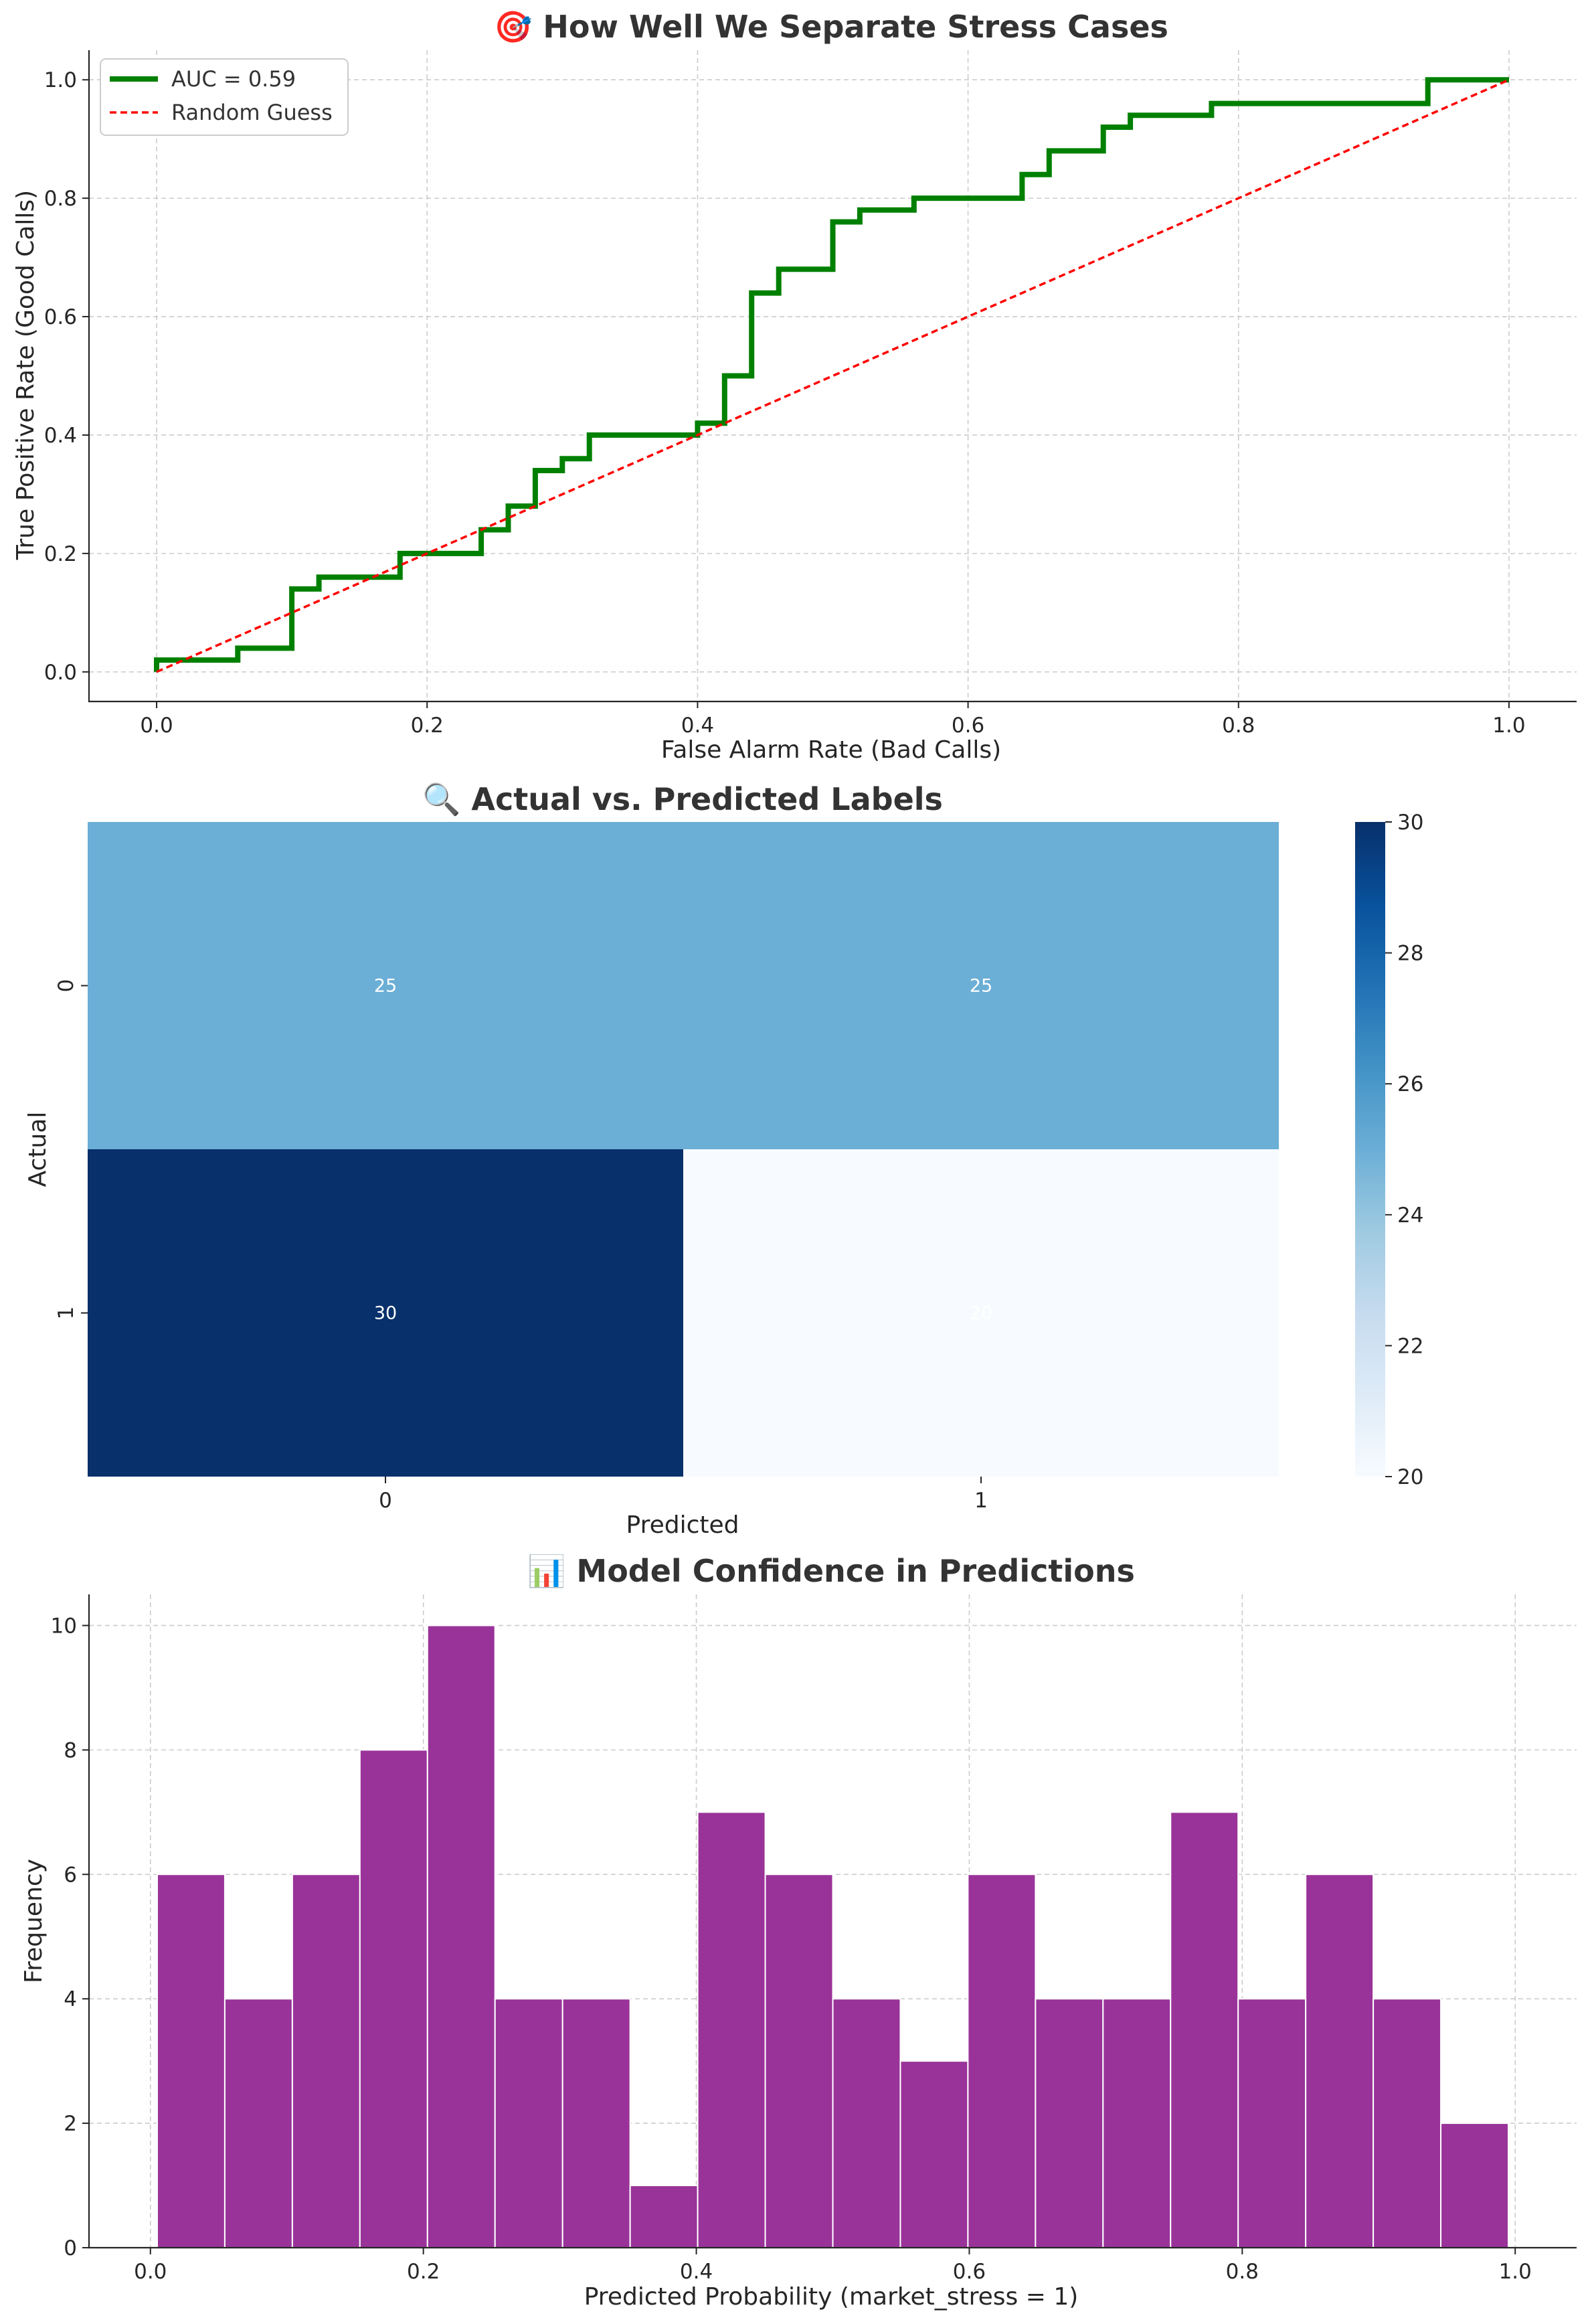 Image resolution: width=1592 pixels, height=2324 pixels. What do you see at coordinates (970, 2272) in the screenshot?
I see `hist-xtick-label: 0.6` at bounding box center [970, 2272].